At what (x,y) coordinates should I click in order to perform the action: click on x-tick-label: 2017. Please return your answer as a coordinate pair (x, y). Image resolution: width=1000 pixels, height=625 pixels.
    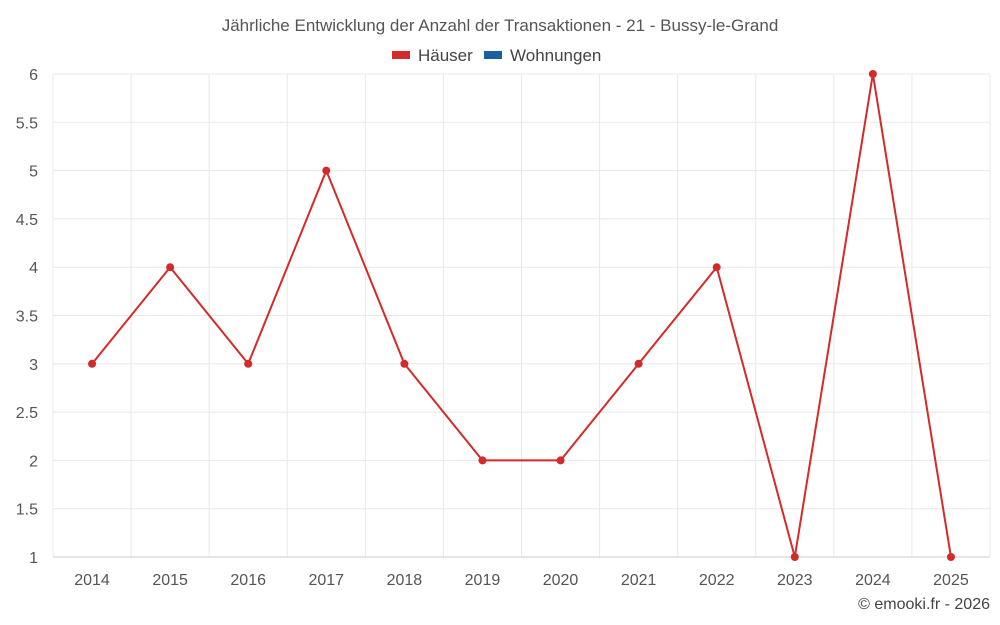
    Looking at the image, I should click on (326, 580).